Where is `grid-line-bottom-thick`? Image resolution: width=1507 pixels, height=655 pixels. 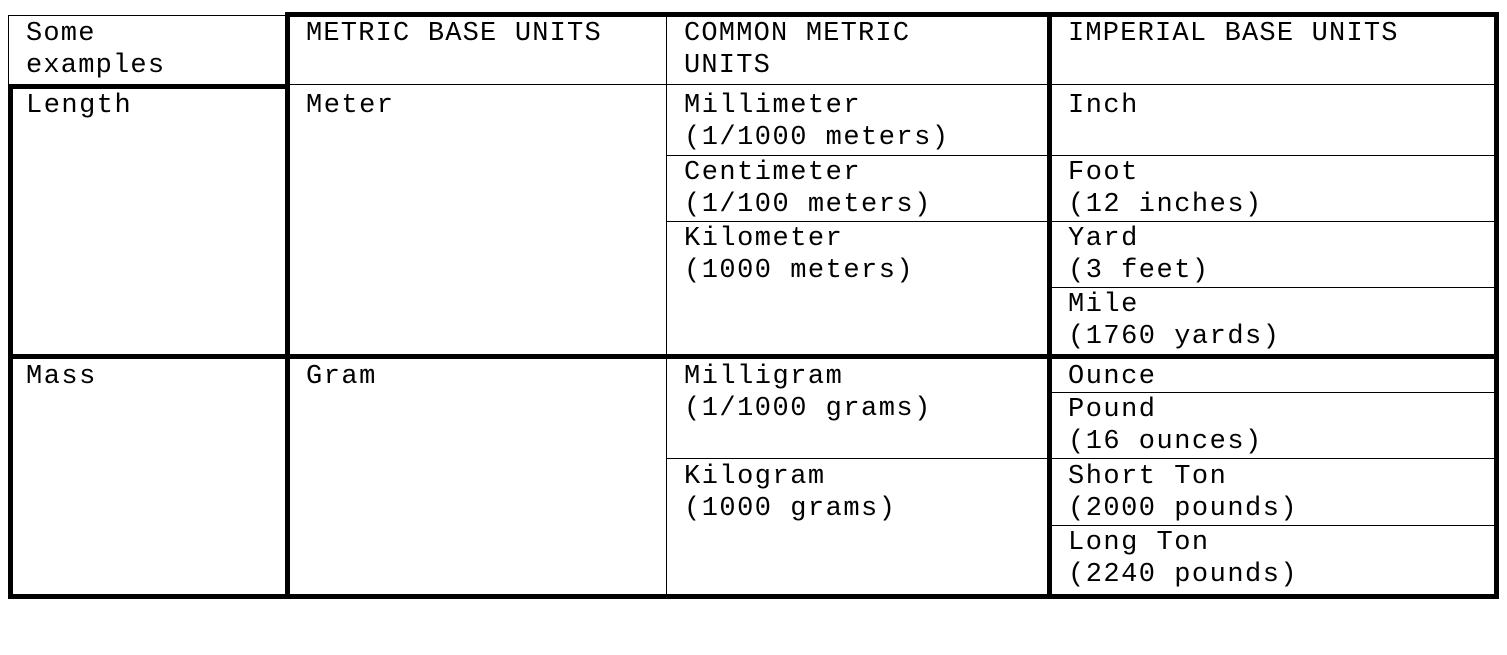
grid-line-bottom-thick is located at coordinates (753, 596).